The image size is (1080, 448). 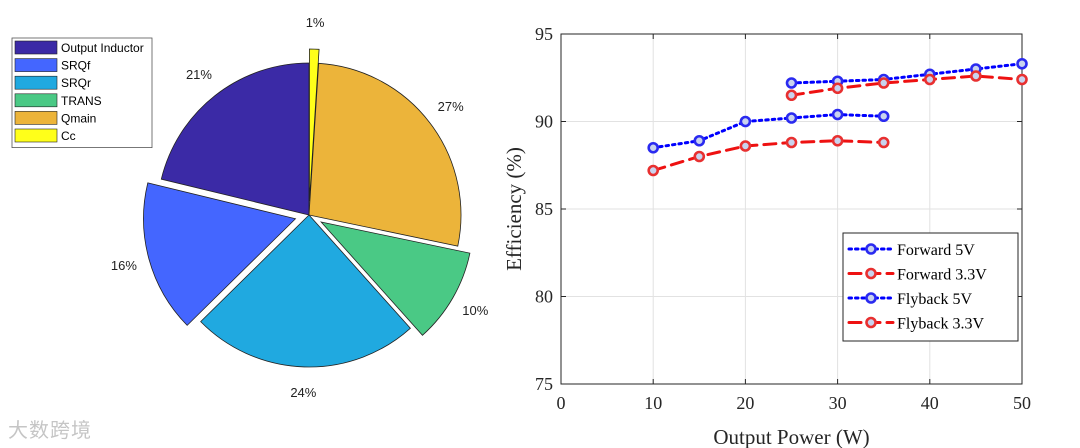 What do you see at coordinates (81, 101) in the screenshot?
I see `pie-legend-label-trans: TRANS` at bounding box center [81, 101].